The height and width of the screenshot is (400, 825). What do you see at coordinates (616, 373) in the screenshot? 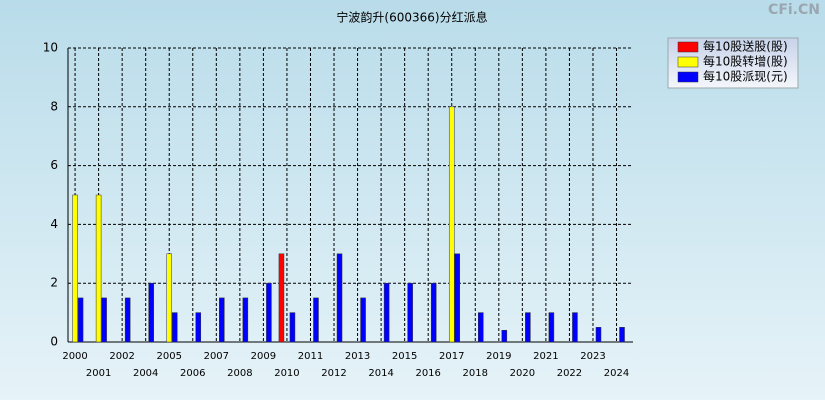
I see `x-tick-label: 2024` at bounding box center [616, 373].